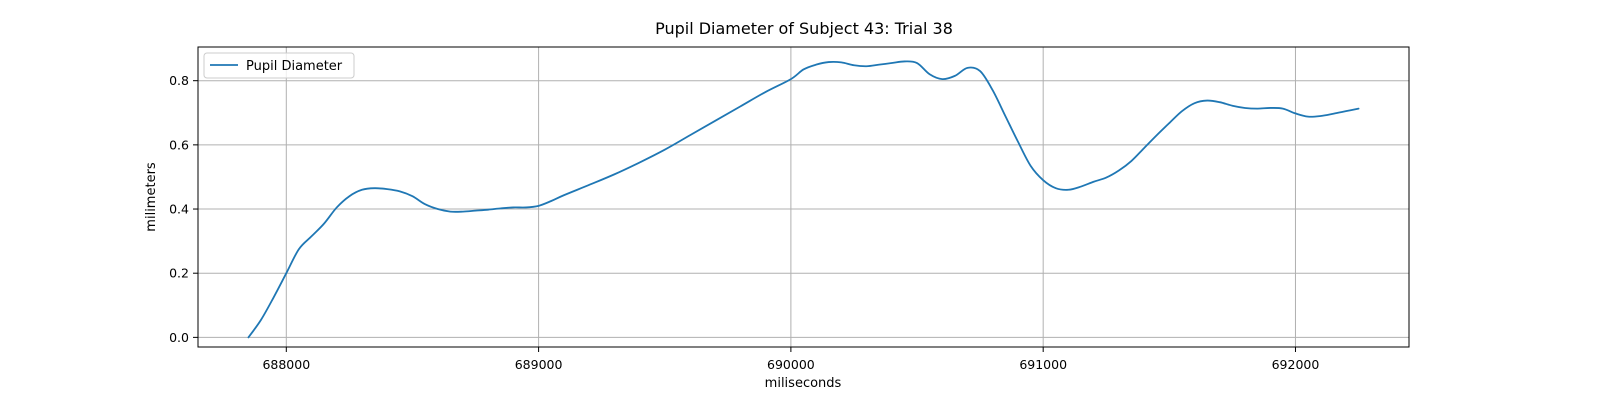  Describe the element at coordinates (179, 209) in the screenshot. I see `y-tick-label: 0.4` at that location.